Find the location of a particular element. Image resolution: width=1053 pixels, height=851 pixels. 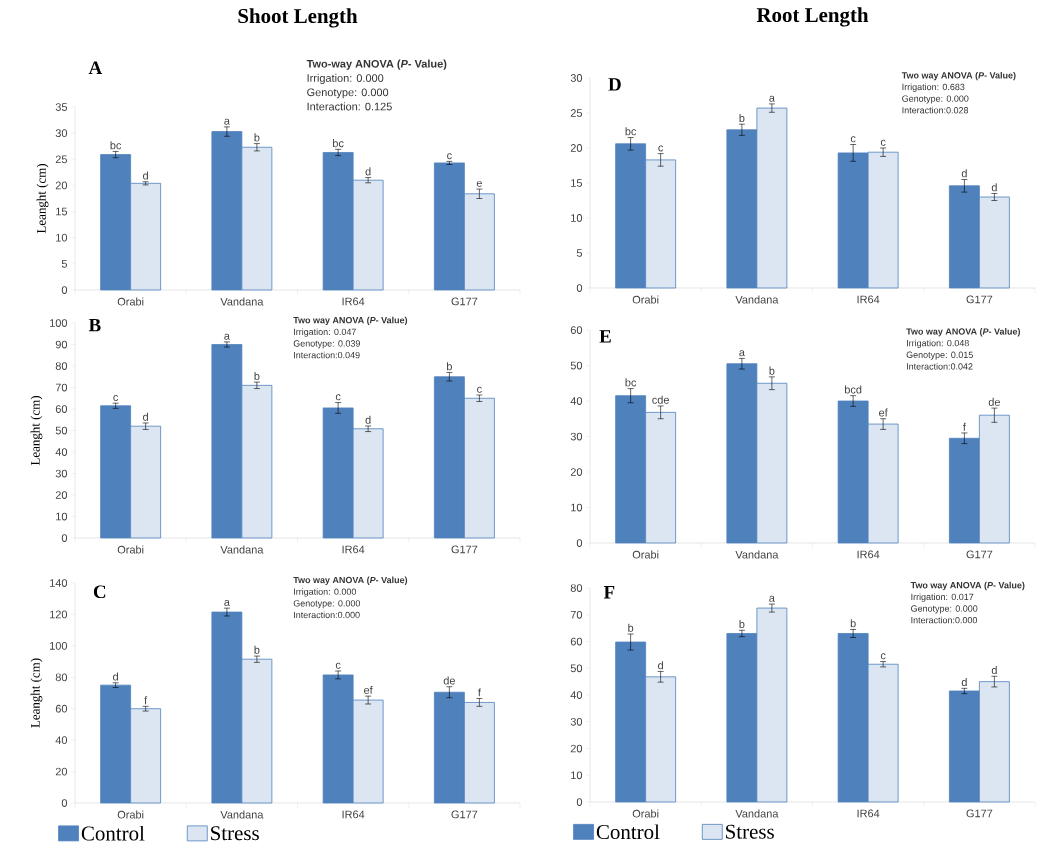

annotation: D is located at coordinates (614, 84).